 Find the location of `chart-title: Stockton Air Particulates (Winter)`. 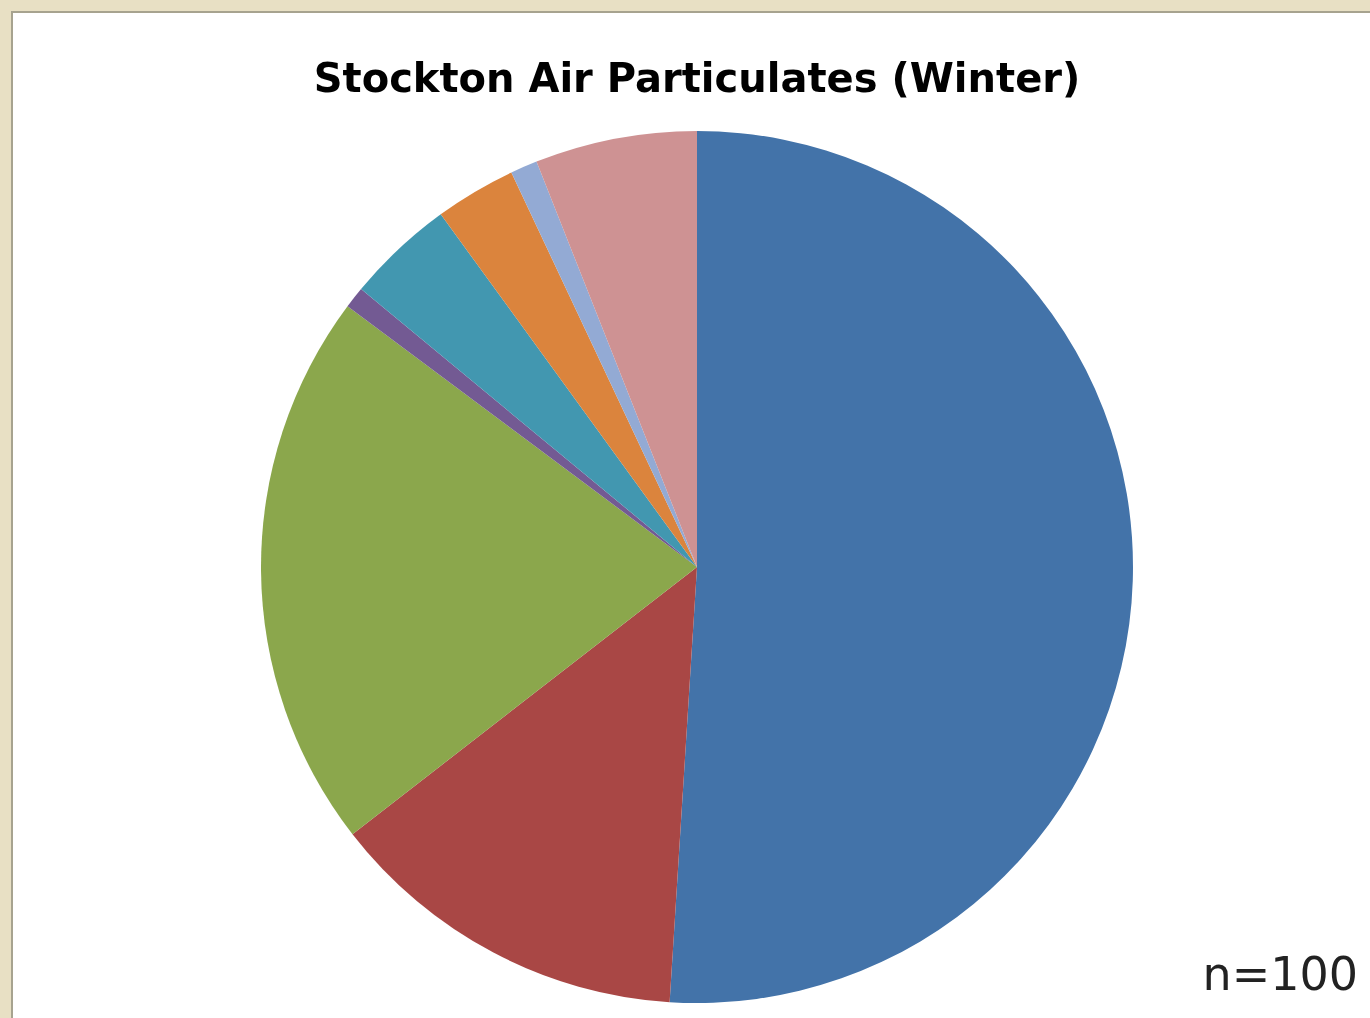

chart-title: Stockton Air Particulates (Winter) is located at coordinates (697, 78).